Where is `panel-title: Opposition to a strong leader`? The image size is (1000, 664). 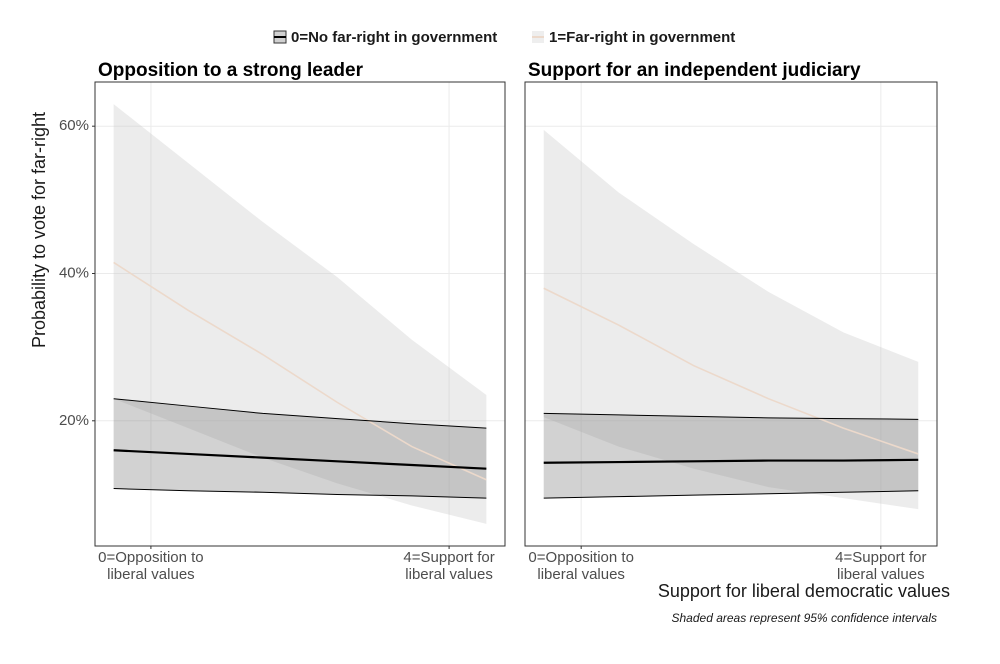
panel-title: Opposition to a strong leader is located at coordinates (231, 70).